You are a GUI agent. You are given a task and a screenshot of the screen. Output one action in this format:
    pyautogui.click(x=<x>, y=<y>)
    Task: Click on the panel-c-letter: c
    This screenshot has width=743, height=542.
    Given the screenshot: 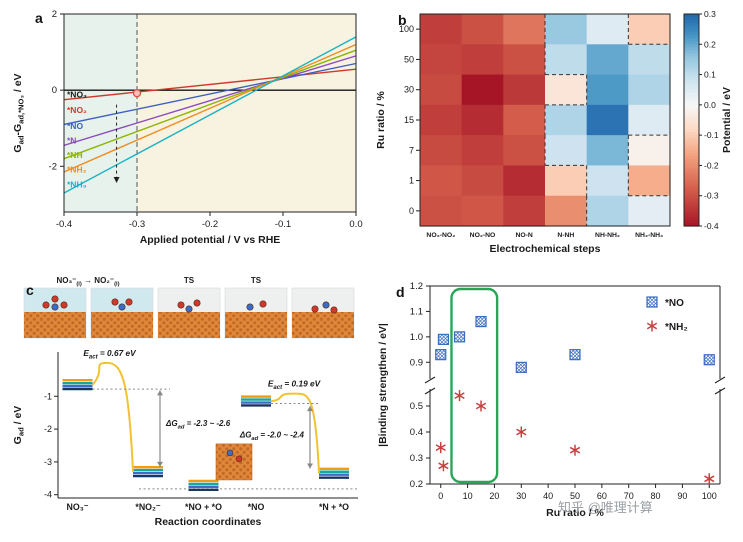 What is the action you would take?
    pyautogui.click(x=30, y=290)
    